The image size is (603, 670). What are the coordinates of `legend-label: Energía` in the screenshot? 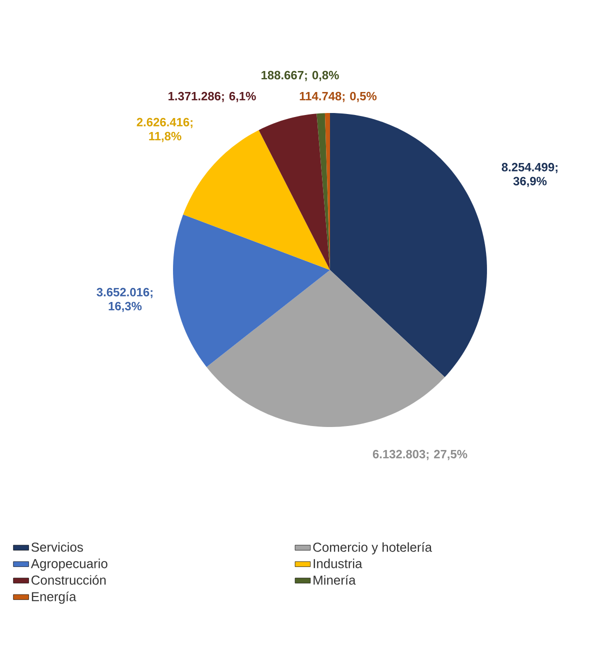 It's located at (54, 598).